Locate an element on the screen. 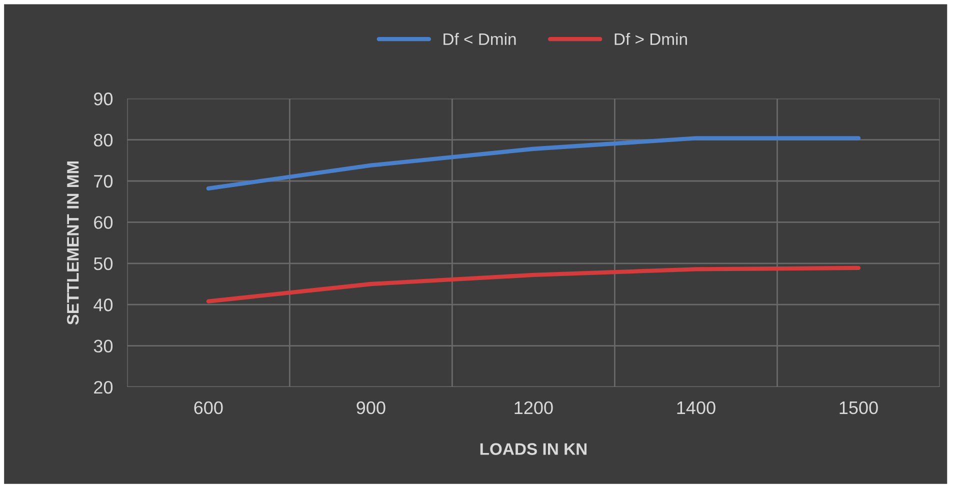 Image resolution: width=956 pixels, height=493 pixels. y-axis-title: SETTLEMENT IN MM is located at coordinates (72, 243).